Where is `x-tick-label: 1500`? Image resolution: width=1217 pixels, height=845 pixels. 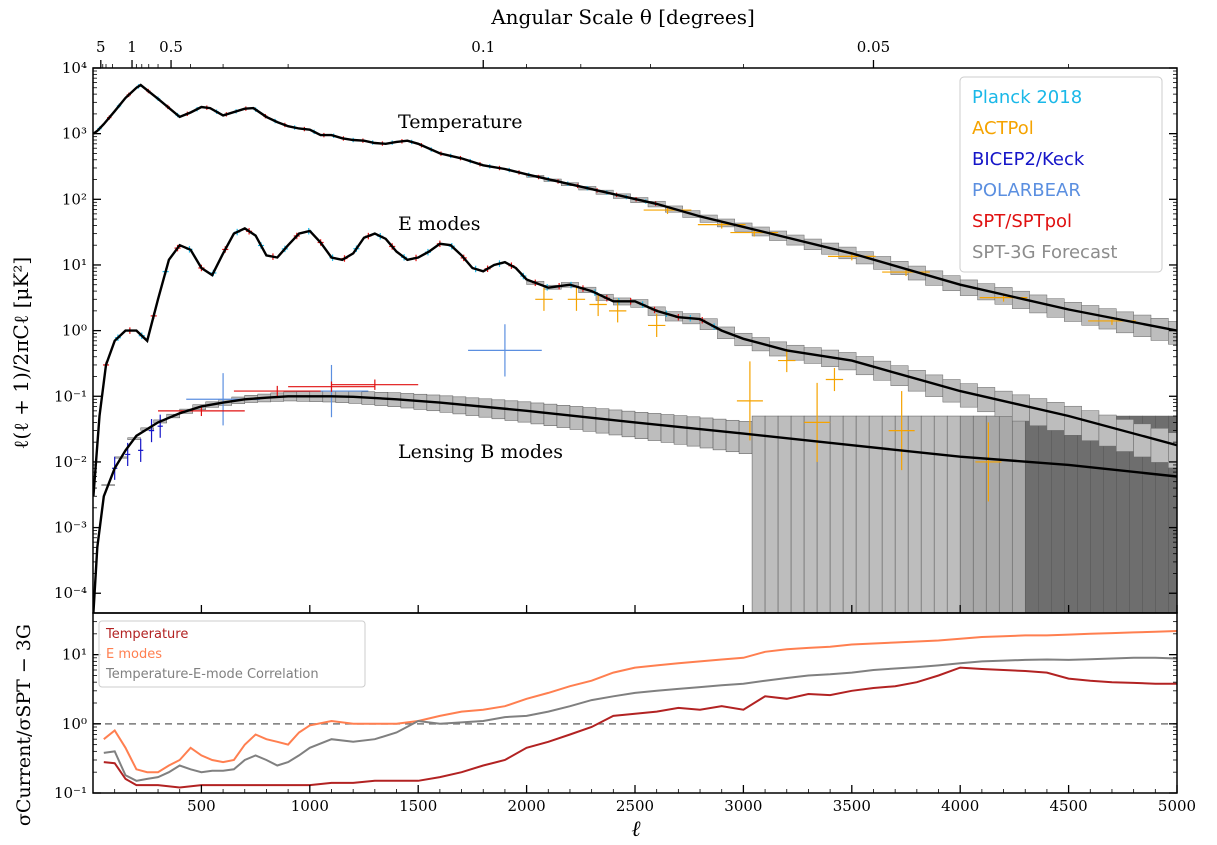
x-tick-label: 1500 is located at coordinates (418, 806).